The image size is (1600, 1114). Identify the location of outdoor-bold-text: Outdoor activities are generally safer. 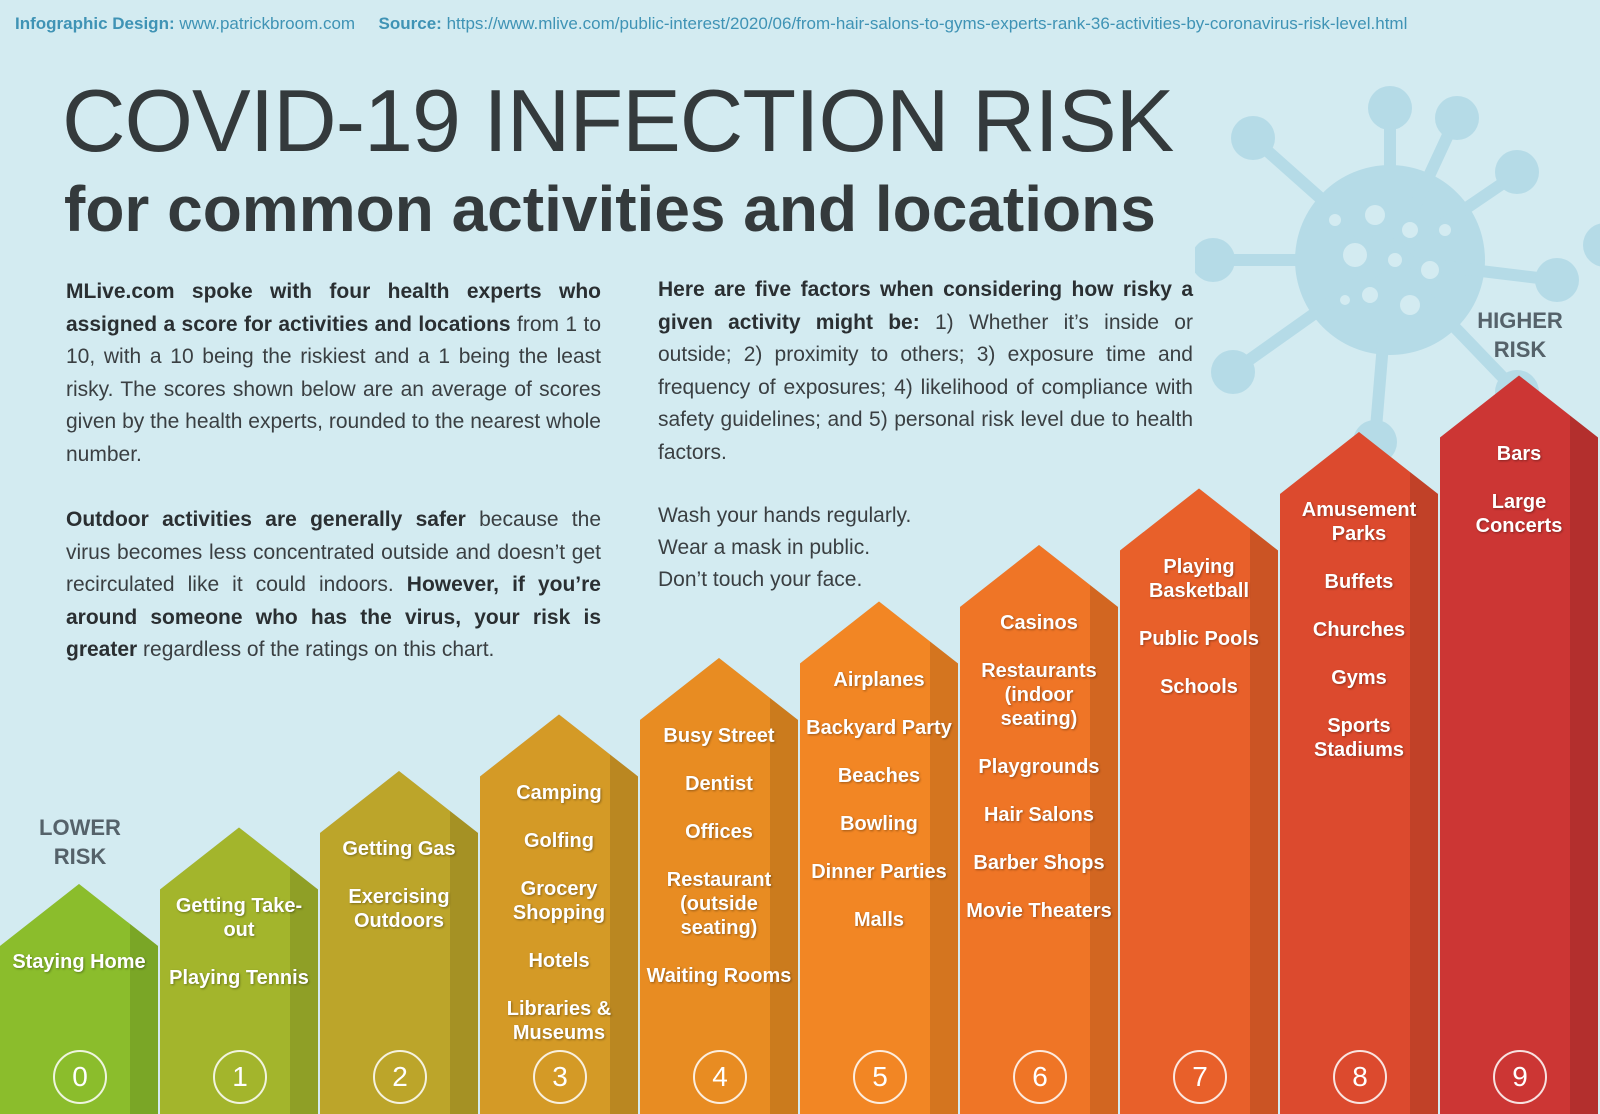
(266, 519).